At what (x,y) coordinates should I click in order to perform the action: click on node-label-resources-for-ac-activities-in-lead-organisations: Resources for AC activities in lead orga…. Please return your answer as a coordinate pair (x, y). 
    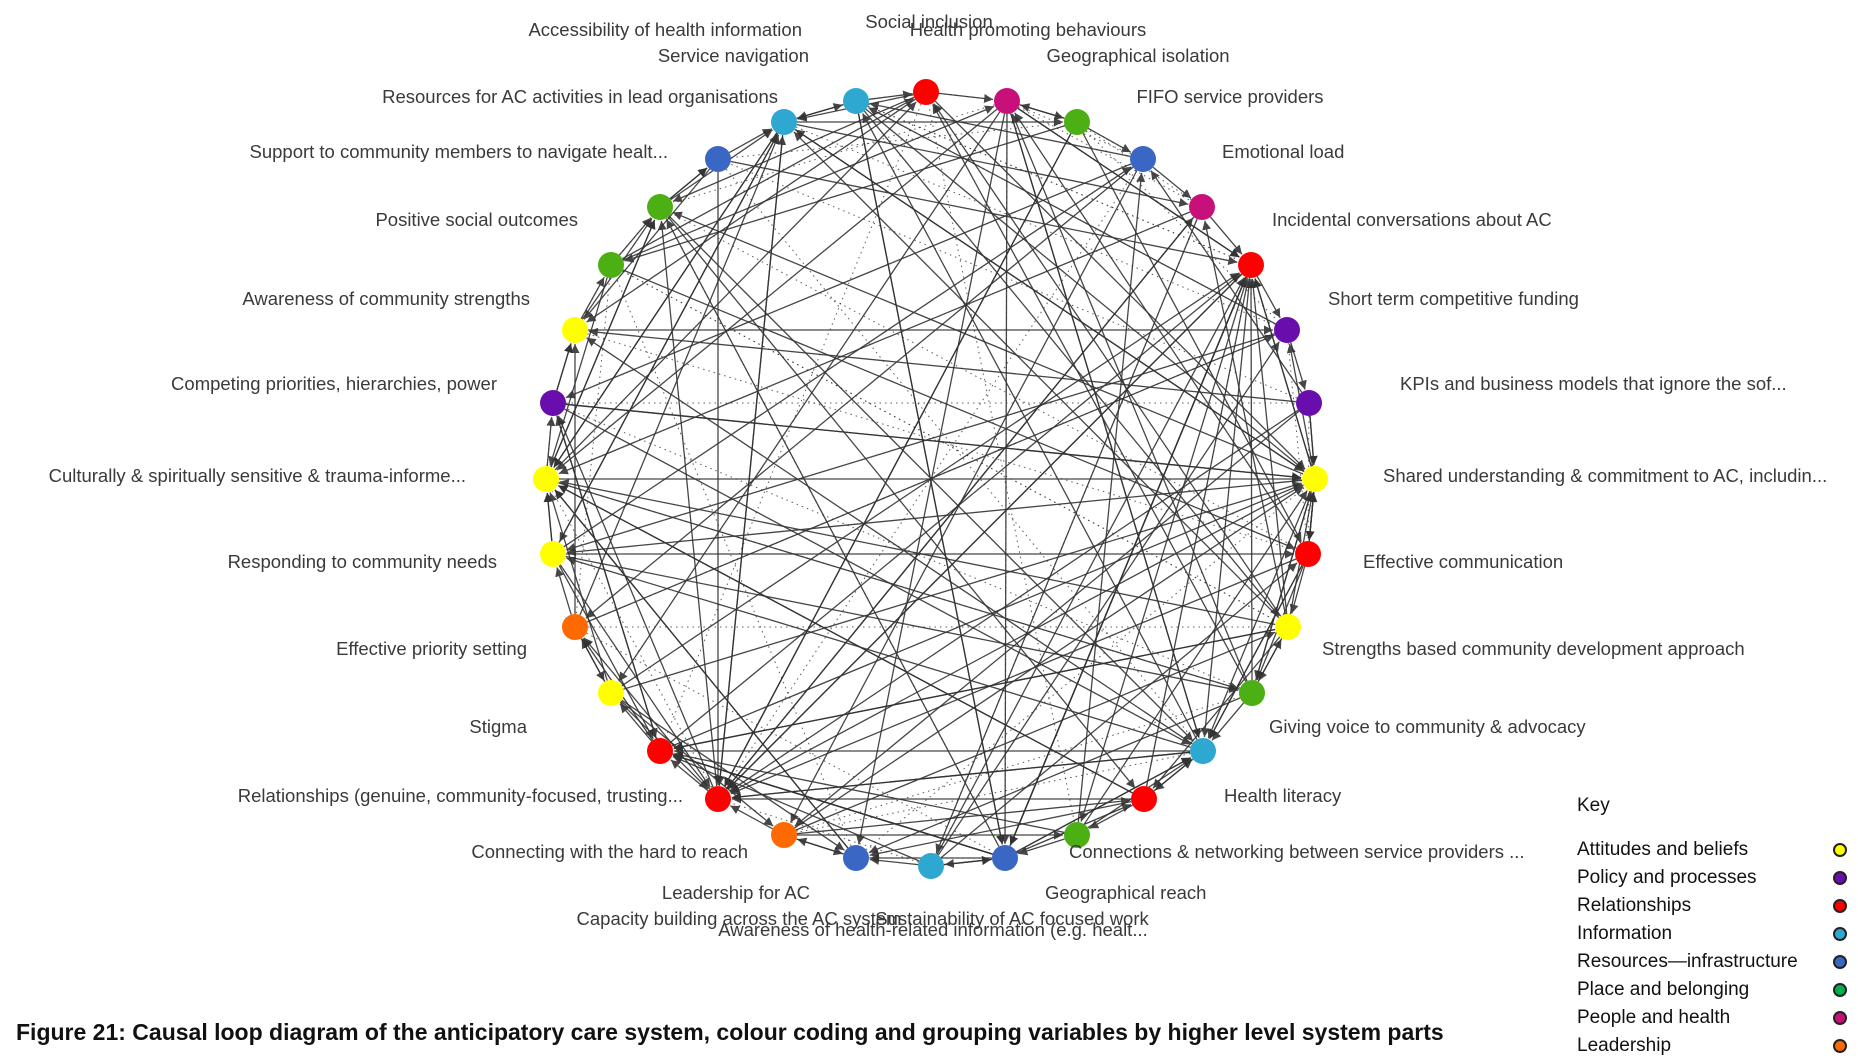
    Looking at the image, I should click on (580, 96).